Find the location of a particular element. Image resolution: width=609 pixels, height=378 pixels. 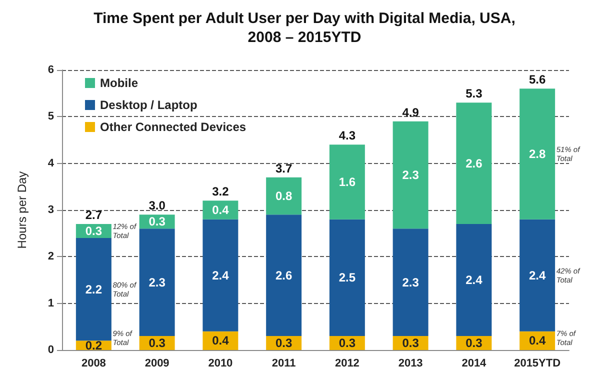

legend-label: Mobile is located at coordinates (119, 83).